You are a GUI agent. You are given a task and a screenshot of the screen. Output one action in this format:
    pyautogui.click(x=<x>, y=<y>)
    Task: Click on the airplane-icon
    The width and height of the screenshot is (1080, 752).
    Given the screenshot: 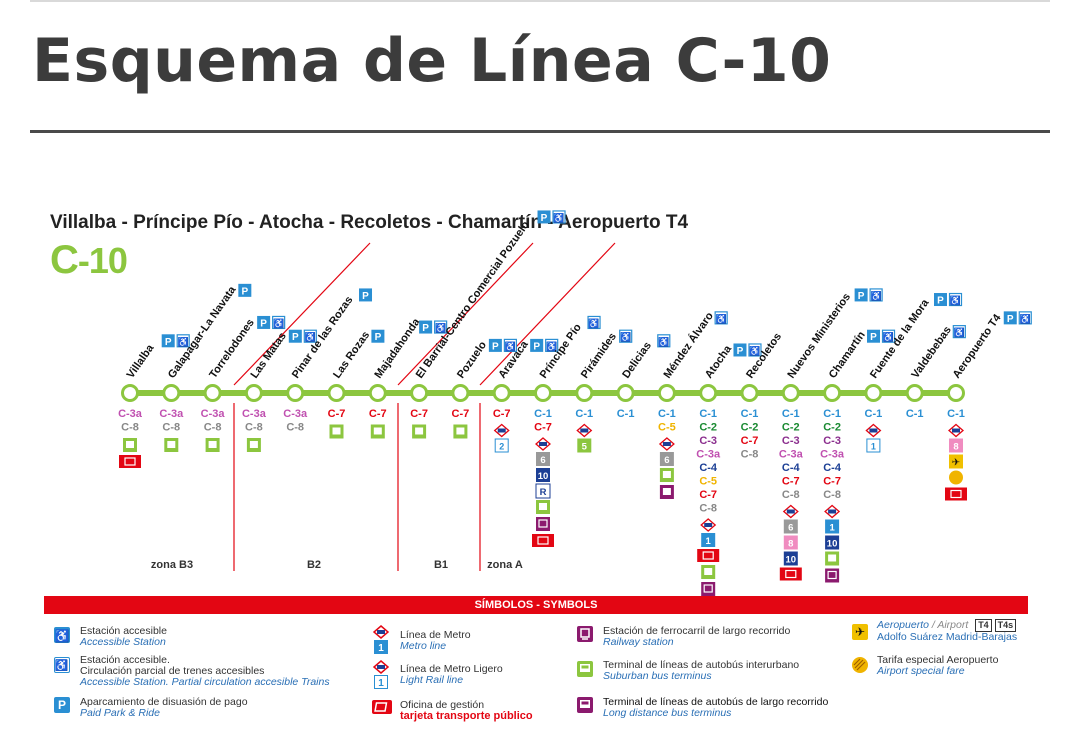 What is the action you would take?
    pyautogui.click(x=956, y=461)
    